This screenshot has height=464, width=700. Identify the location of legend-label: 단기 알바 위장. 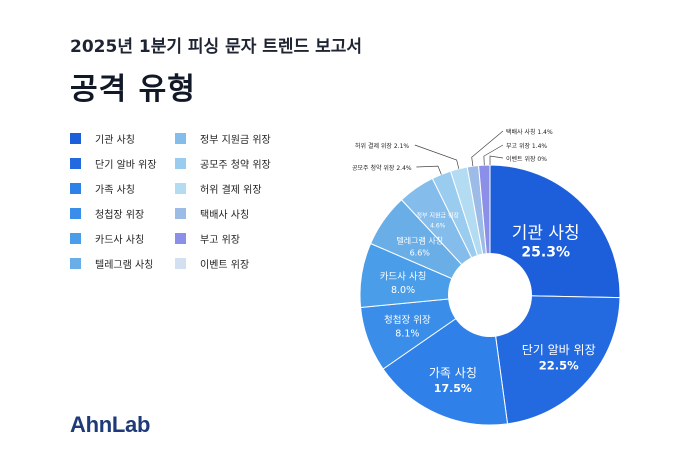
(126, 165).